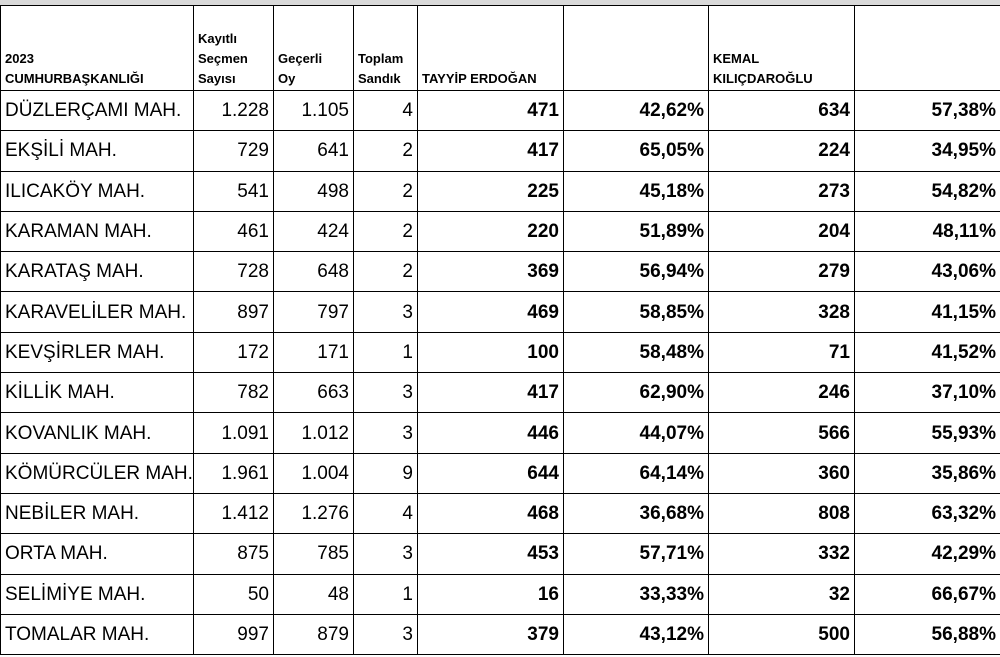  What do you see at coordinates (97, 48) in the screenshot?
I see `header-title-cell: 2023 CUMHURBAŞKANLIĞI` at bounding box center [97, 48].